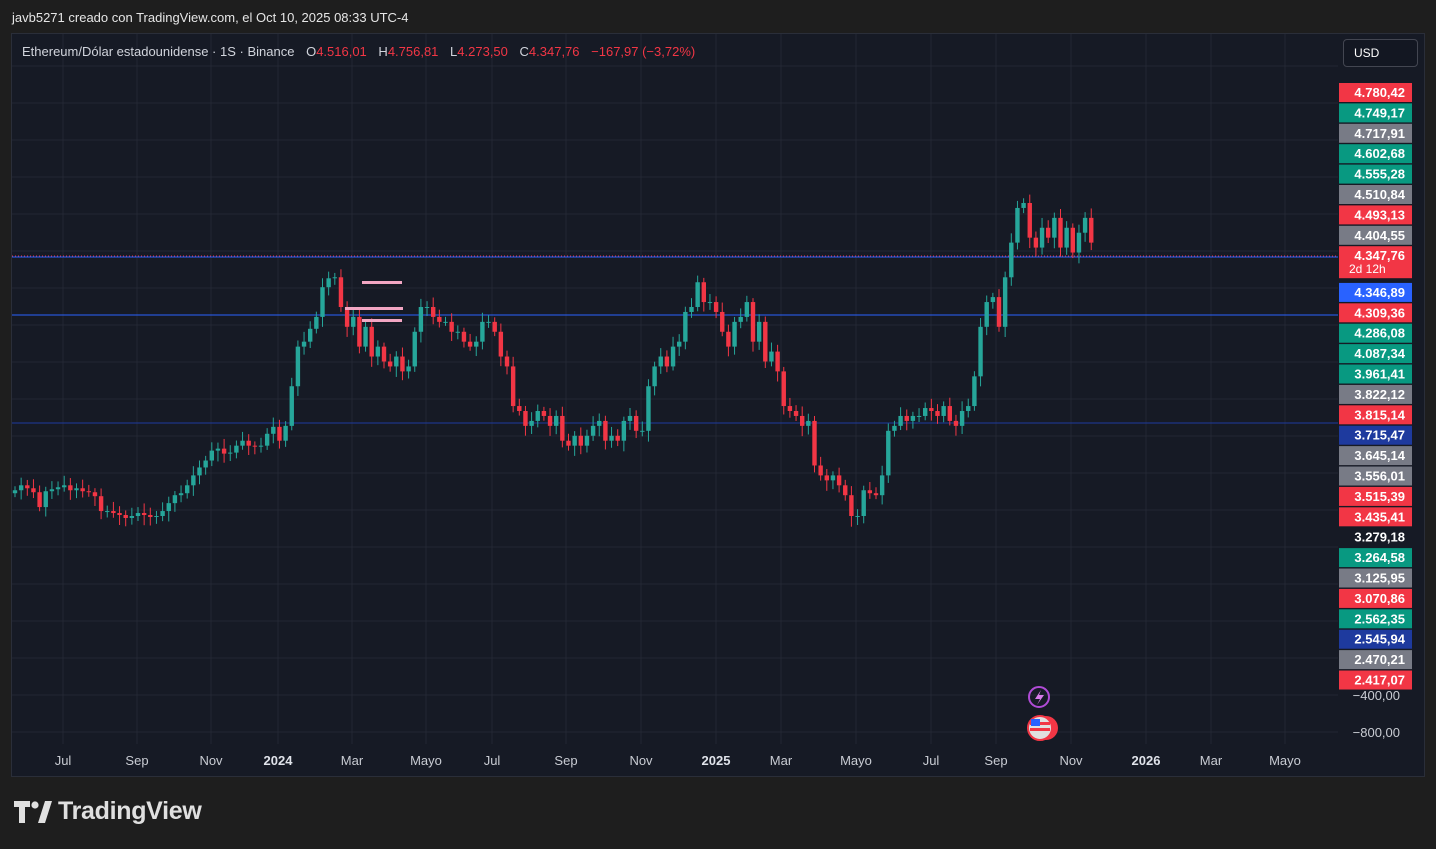  What do you see at coordinates (1375, 215) in the screenshot?
I see `price-label-6: 4.493,13` at bounding box center [1375, 215].